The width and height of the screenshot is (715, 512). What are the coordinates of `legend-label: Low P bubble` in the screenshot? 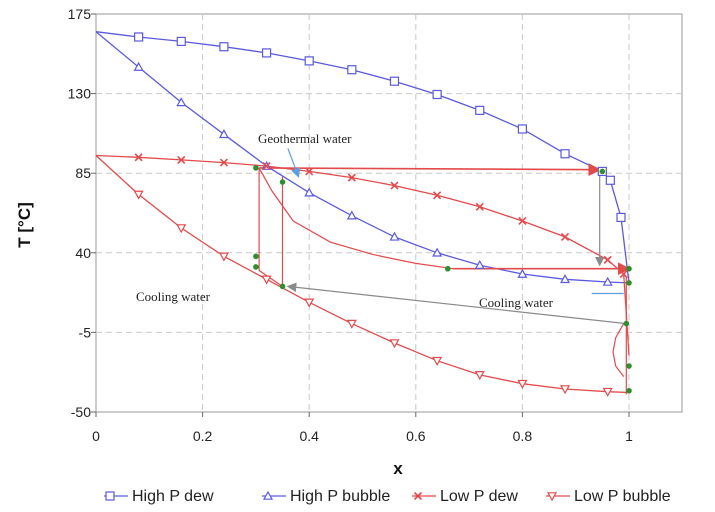 It's located at (622, 496).